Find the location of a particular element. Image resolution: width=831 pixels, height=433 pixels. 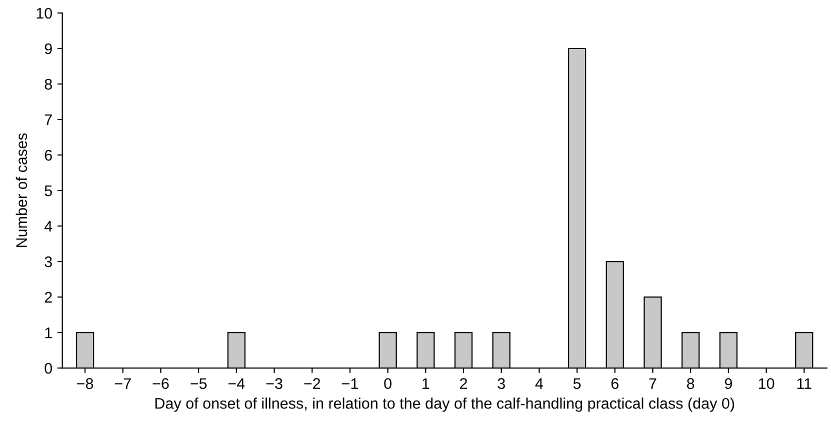

x-tick-label: 9 is located at coordinates (728, 383).